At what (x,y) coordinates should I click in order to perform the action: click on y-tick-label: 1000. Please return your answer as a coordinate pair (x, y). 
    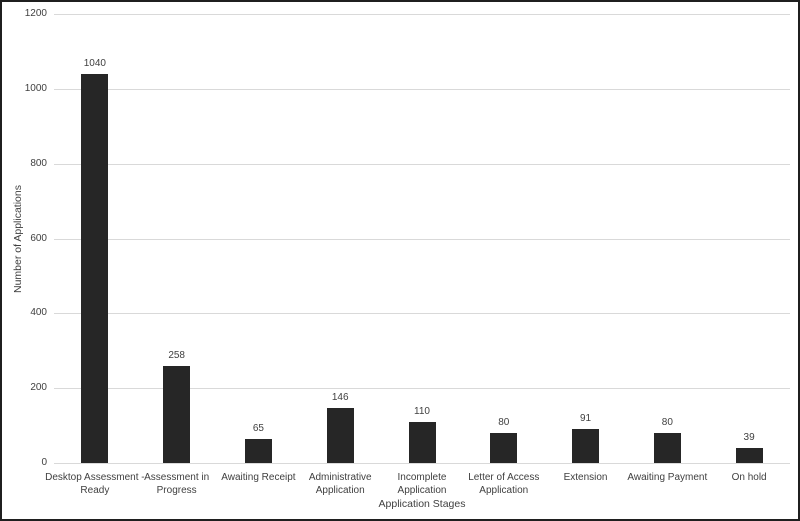
    Looking at the image, I should click on (35, 88).